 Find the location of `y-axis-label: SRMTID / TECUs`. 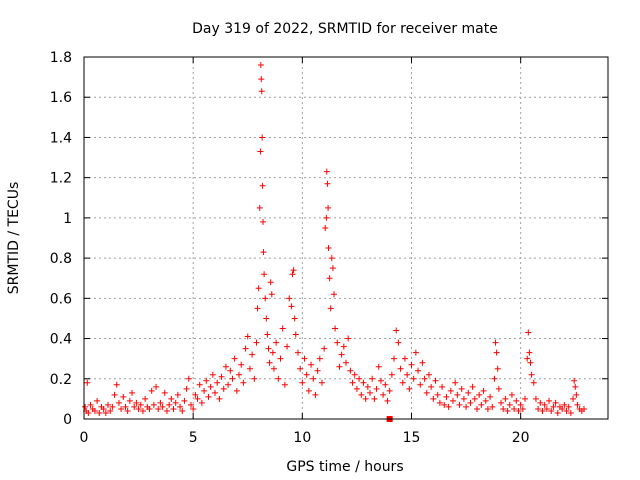

y-axis-label: SRMTID / TECUs is located at coordinates (14, 238).